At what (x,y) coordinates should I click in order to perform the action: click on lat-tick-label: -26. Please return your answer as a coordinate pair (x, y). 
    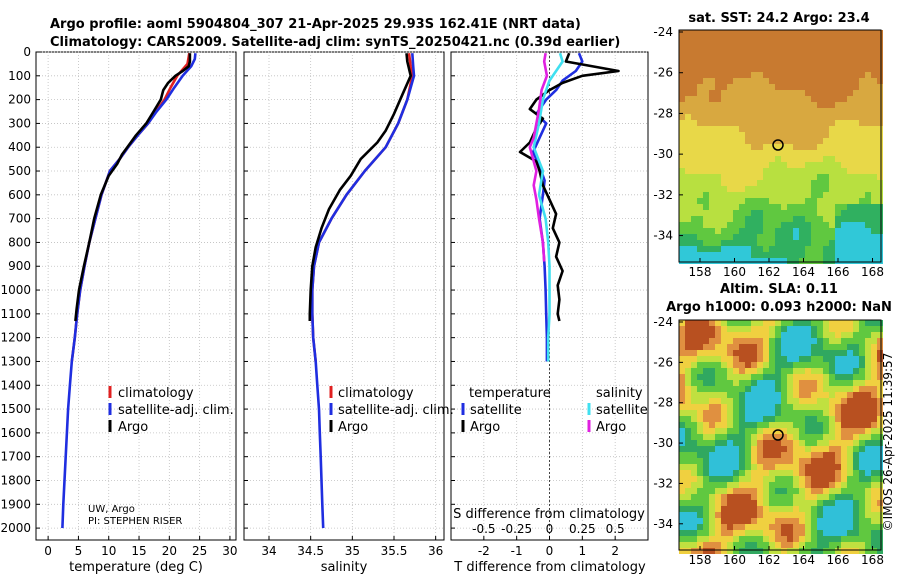
    Looking at the image, I should click on (663, 73).